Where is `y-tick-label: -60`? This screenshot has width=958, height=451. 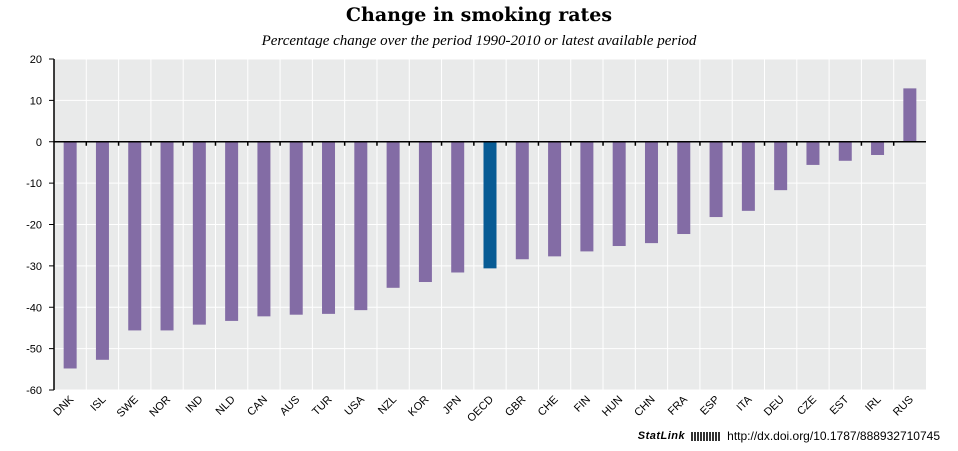
y-tick-label: -60 is located at coordinates (34, 391).